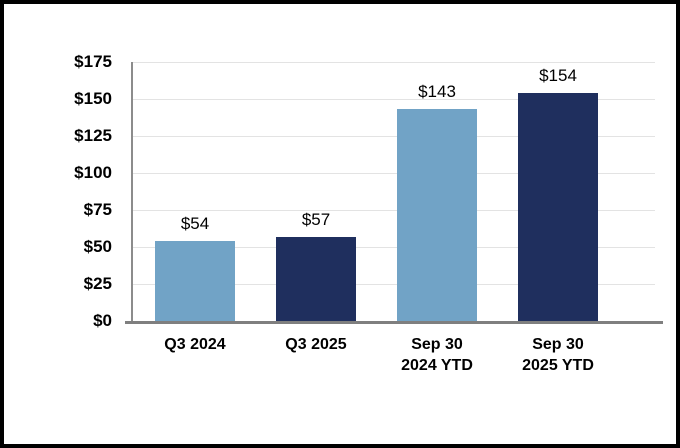 This screenshot has height=448, width=680. I want to click on y-axis-tick-label: $100, so click(93, 172).